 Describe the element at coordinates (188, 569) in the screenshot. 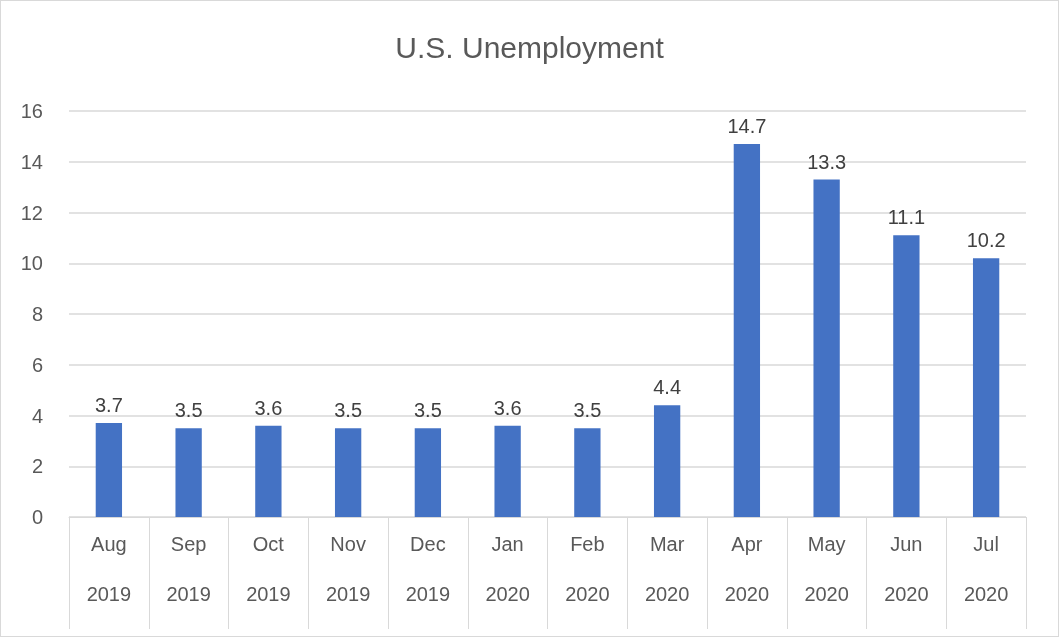

I see `category-label: Sep 2019` at that location.